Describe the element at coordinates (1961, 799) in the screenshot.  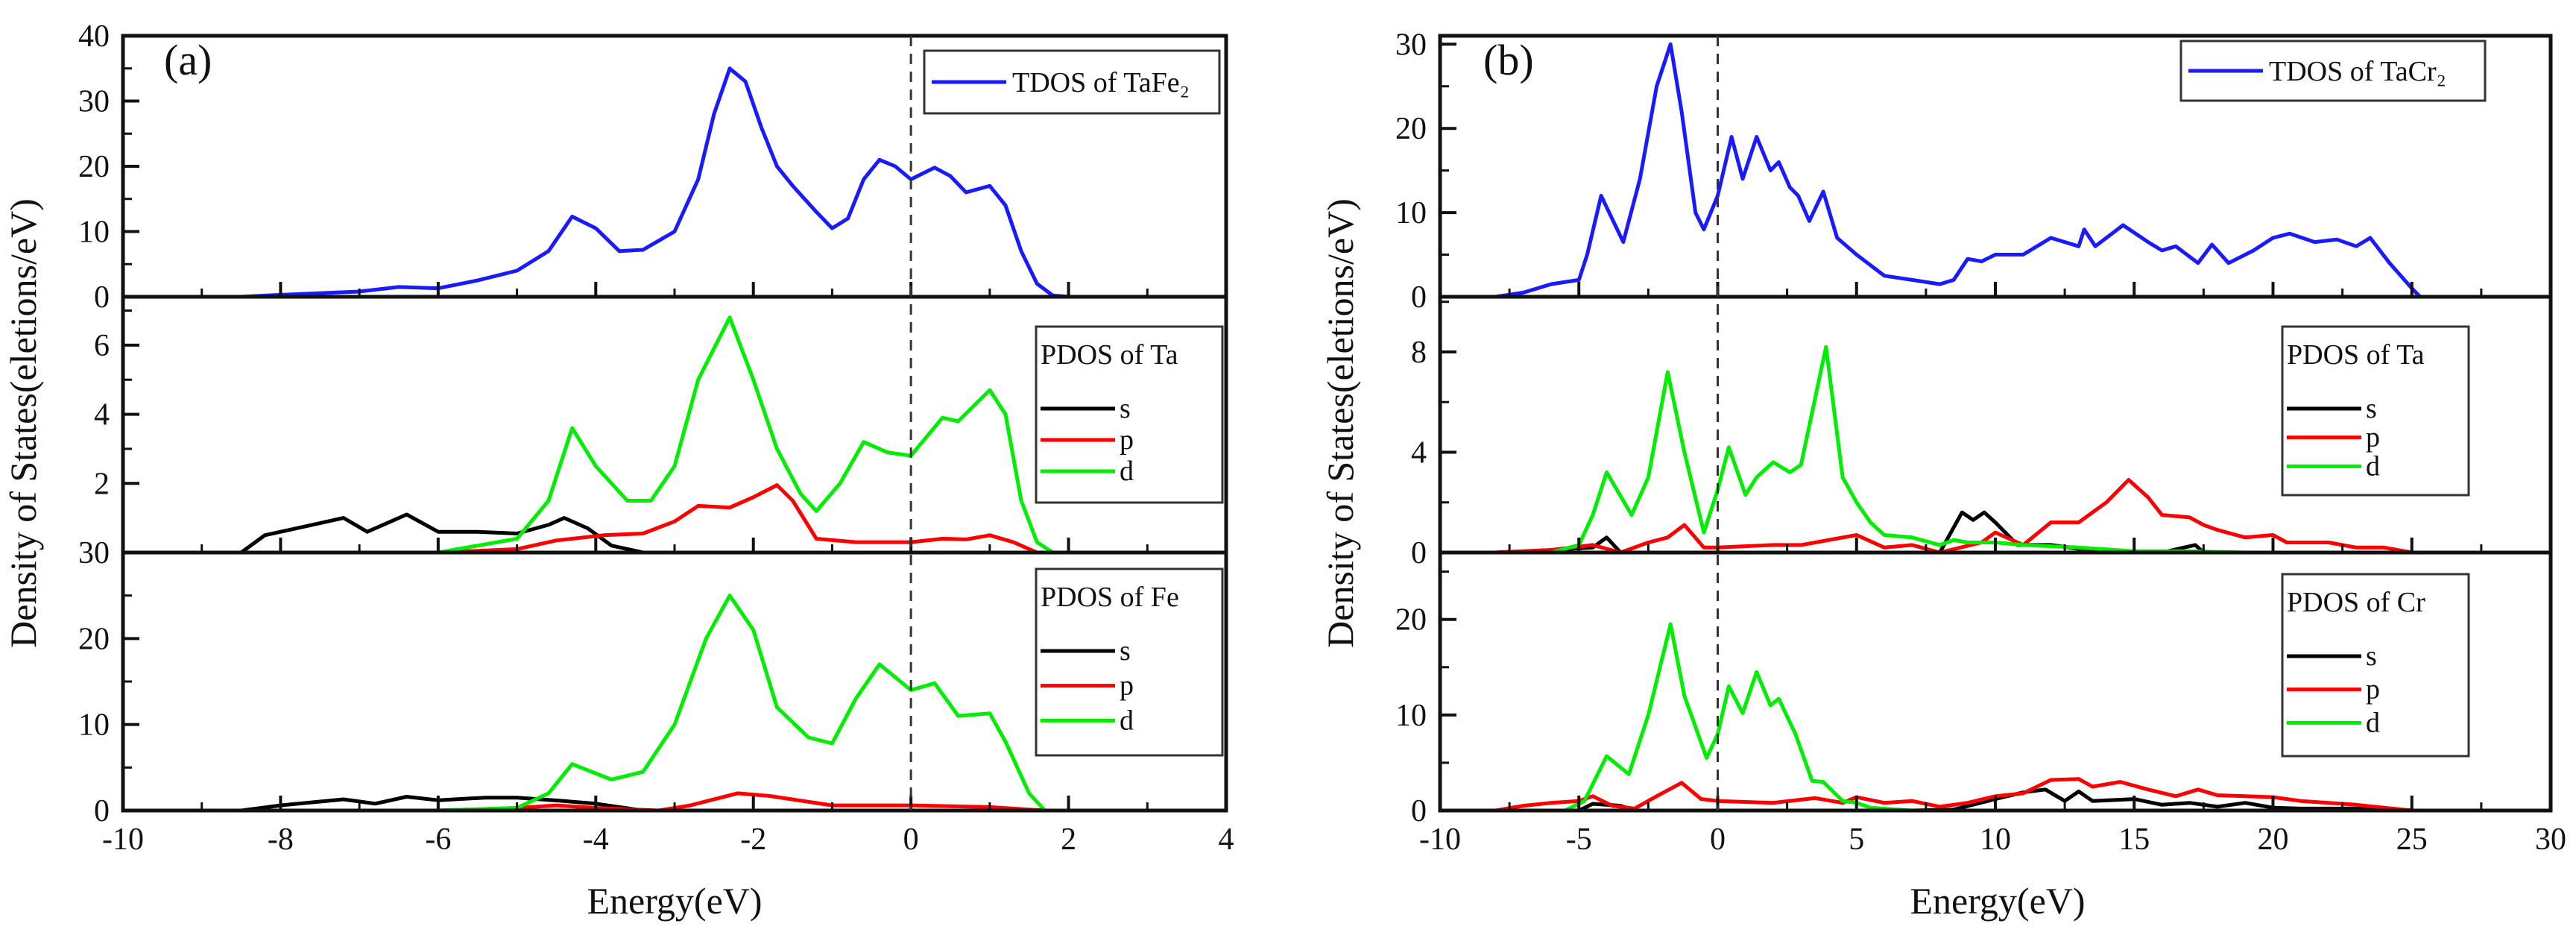
I see `series-line-s` at that location.